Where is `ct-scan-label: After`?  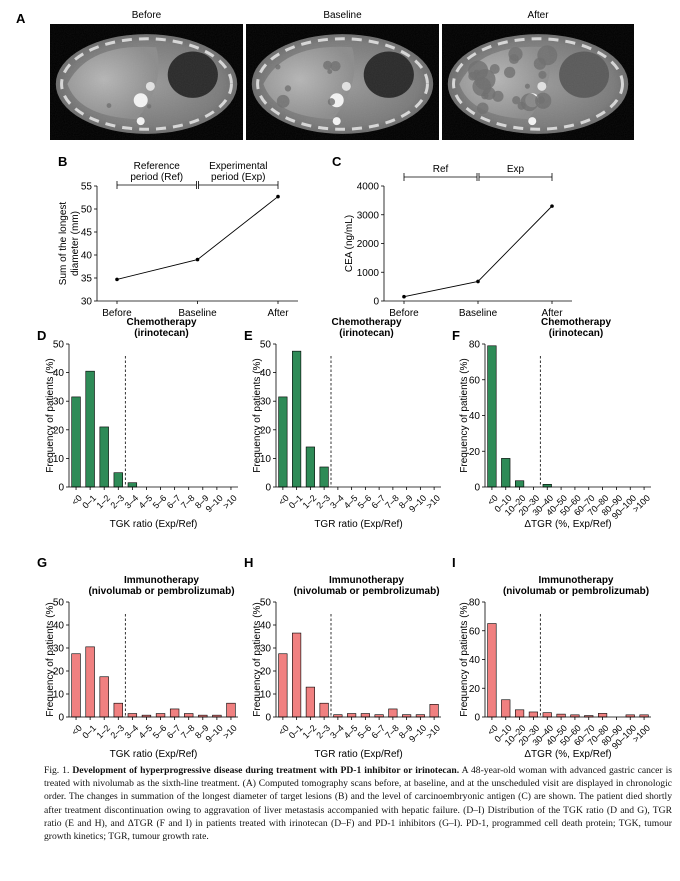 ct-scan-label: After is located at coordinates (538, 15).